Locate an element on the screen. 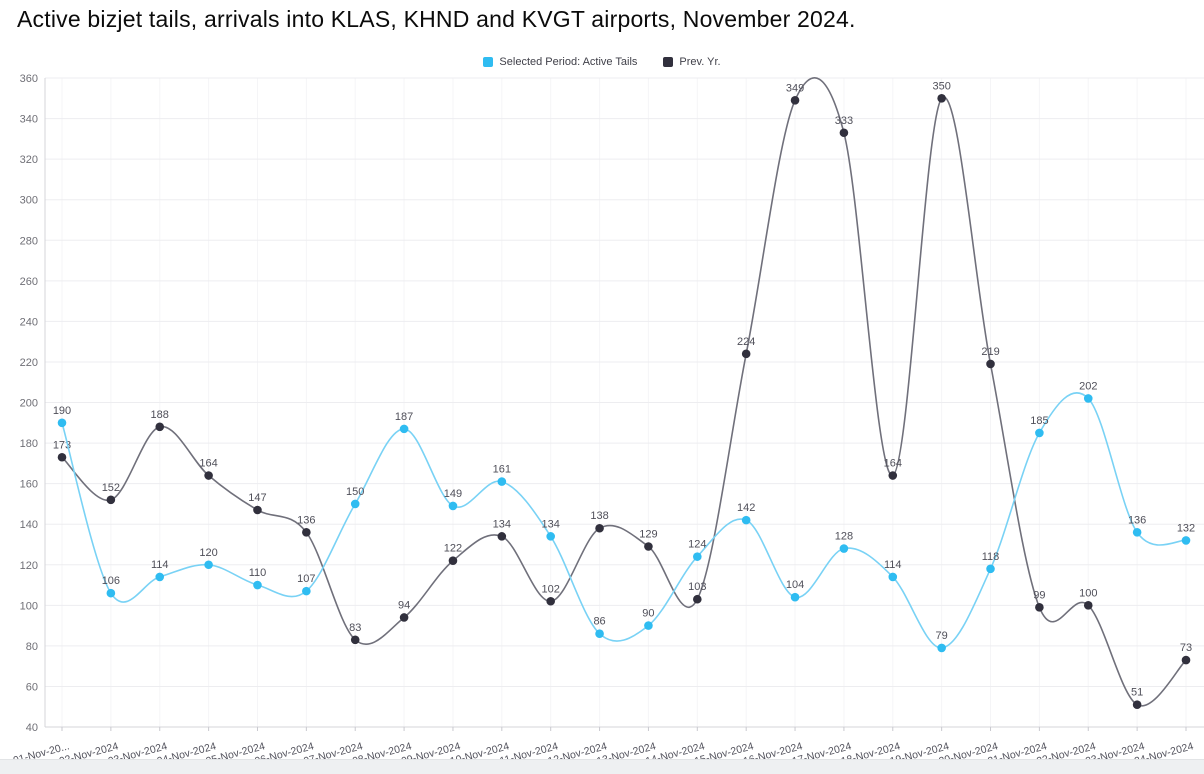 This screenshot has width=1204, height=774. data-label: 122 is located at coordinates (453, 549).